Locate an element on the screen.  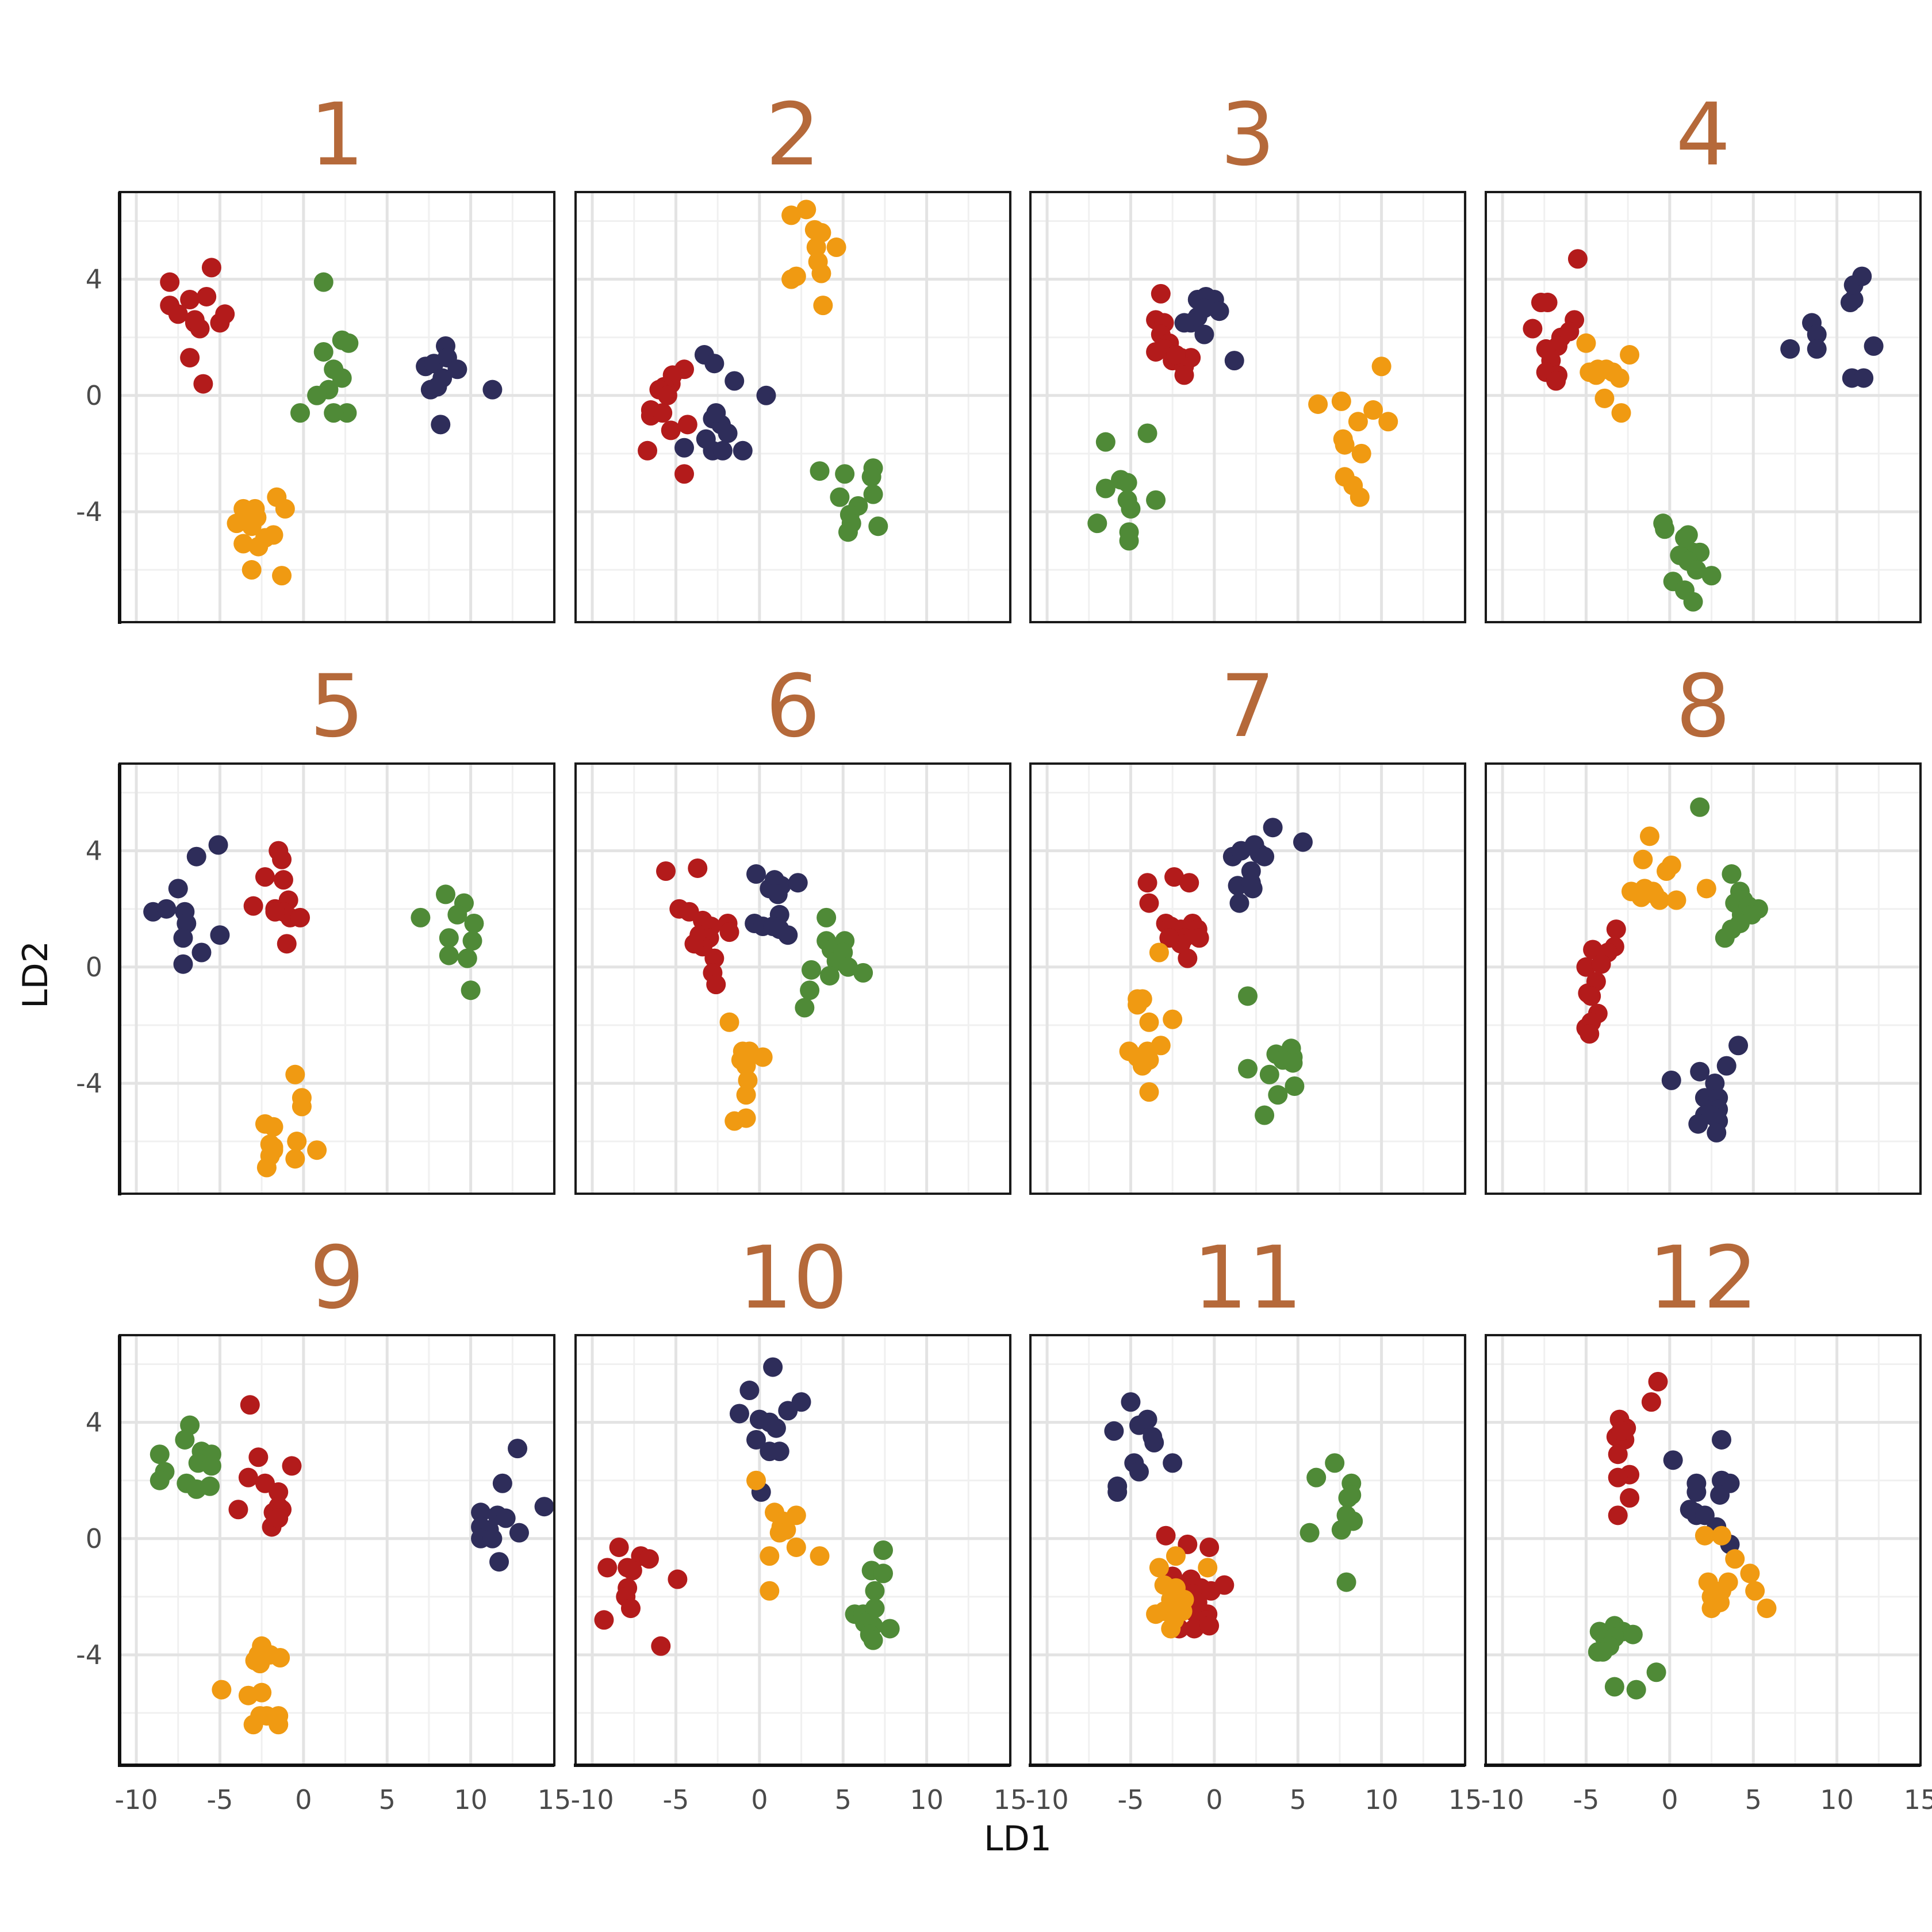
facet-title: 6 is located at coordinates (792, 707).